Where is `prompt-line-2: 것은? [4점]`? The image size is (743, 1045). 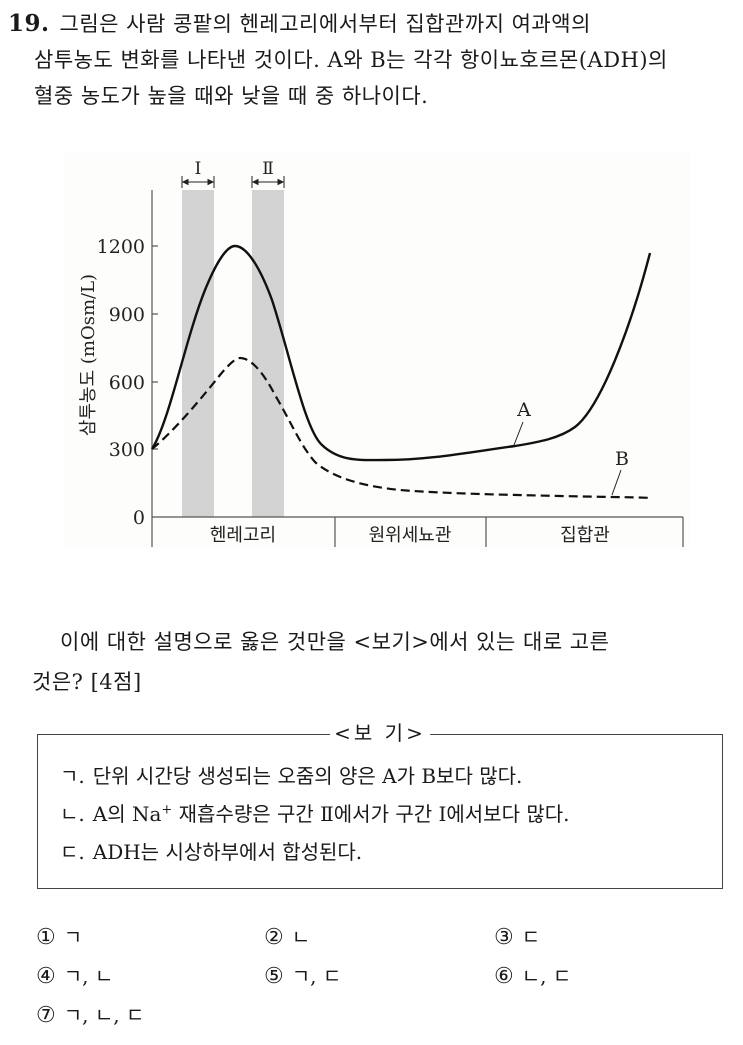
prompt-line-2: 것은? [4점] is located at coordinates (87, 682).